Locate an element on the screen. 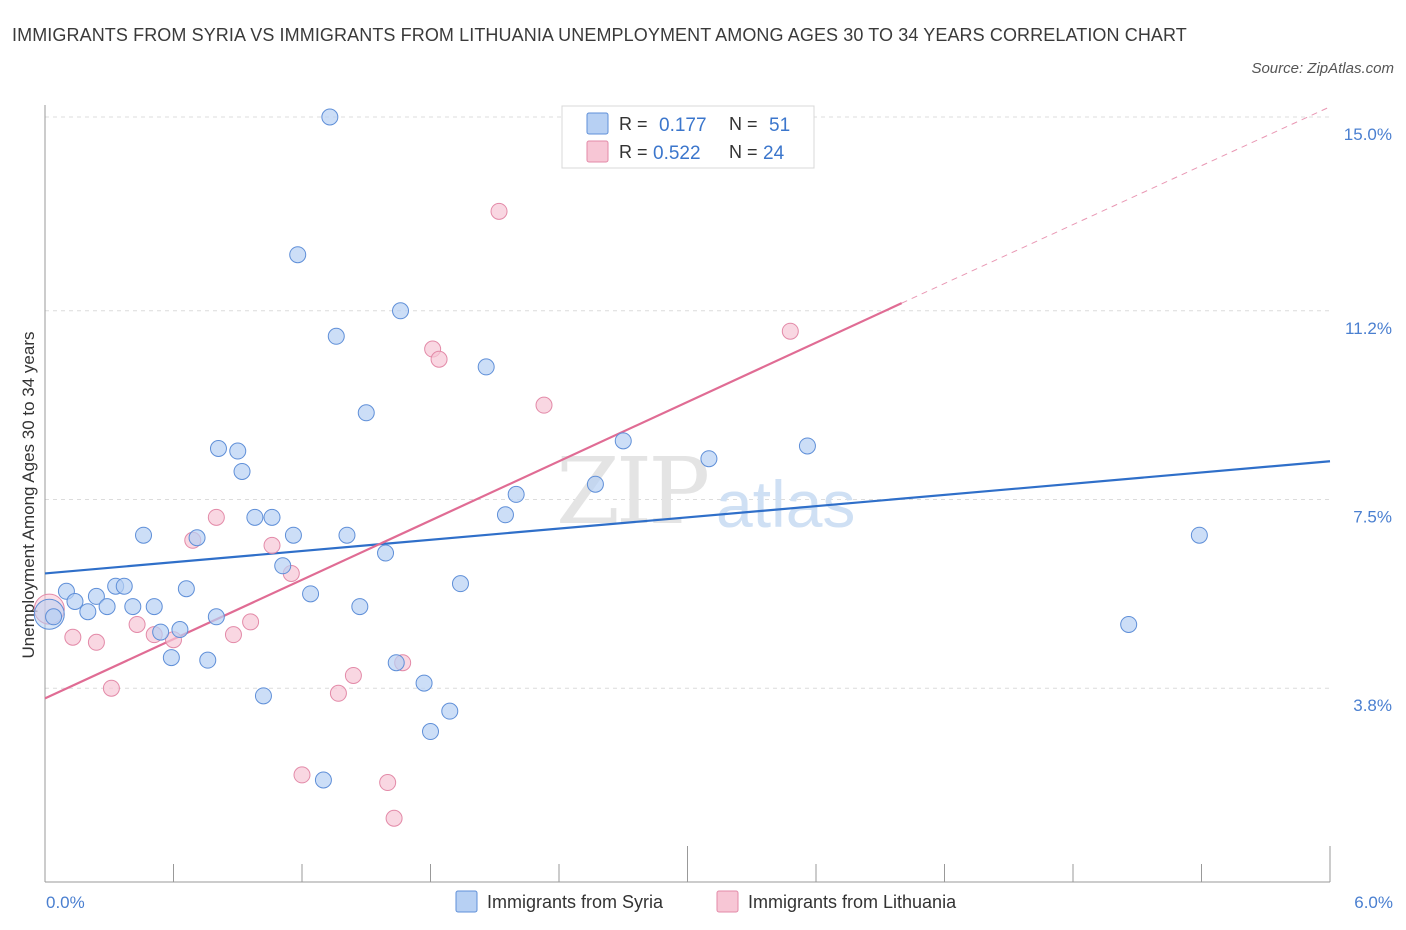  source-label: Source: ZipAtlas.com is located at coordinates (1322, 68).